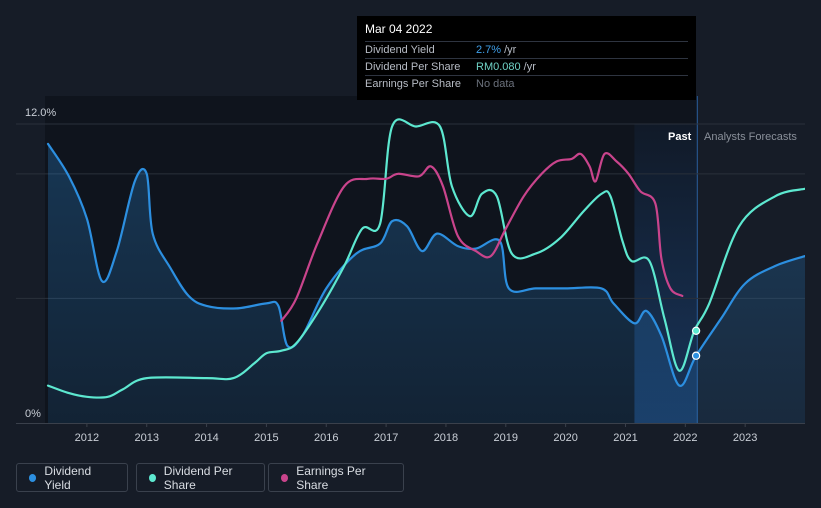  I want to click on tooltip-label: Dividend Per Share, so click(413, 67).